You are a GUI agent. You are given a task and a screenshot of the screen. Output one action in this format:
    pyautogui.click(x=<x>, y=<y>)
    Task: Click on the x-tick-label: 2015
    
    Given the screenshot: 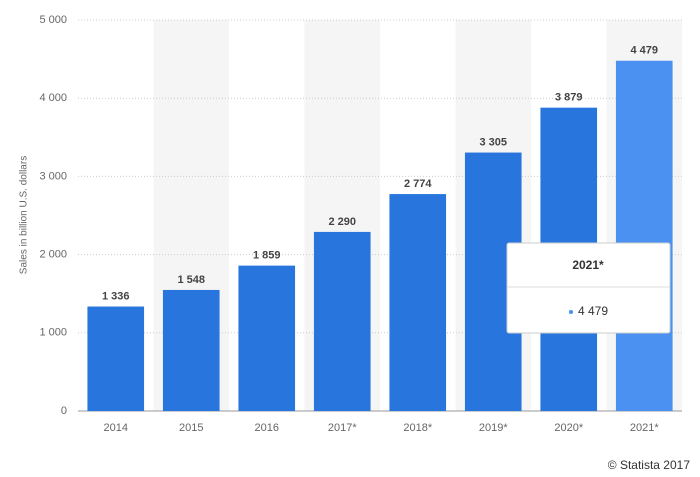 What is the action you would take?
    pyautogui.click(x=191, y=428)
    